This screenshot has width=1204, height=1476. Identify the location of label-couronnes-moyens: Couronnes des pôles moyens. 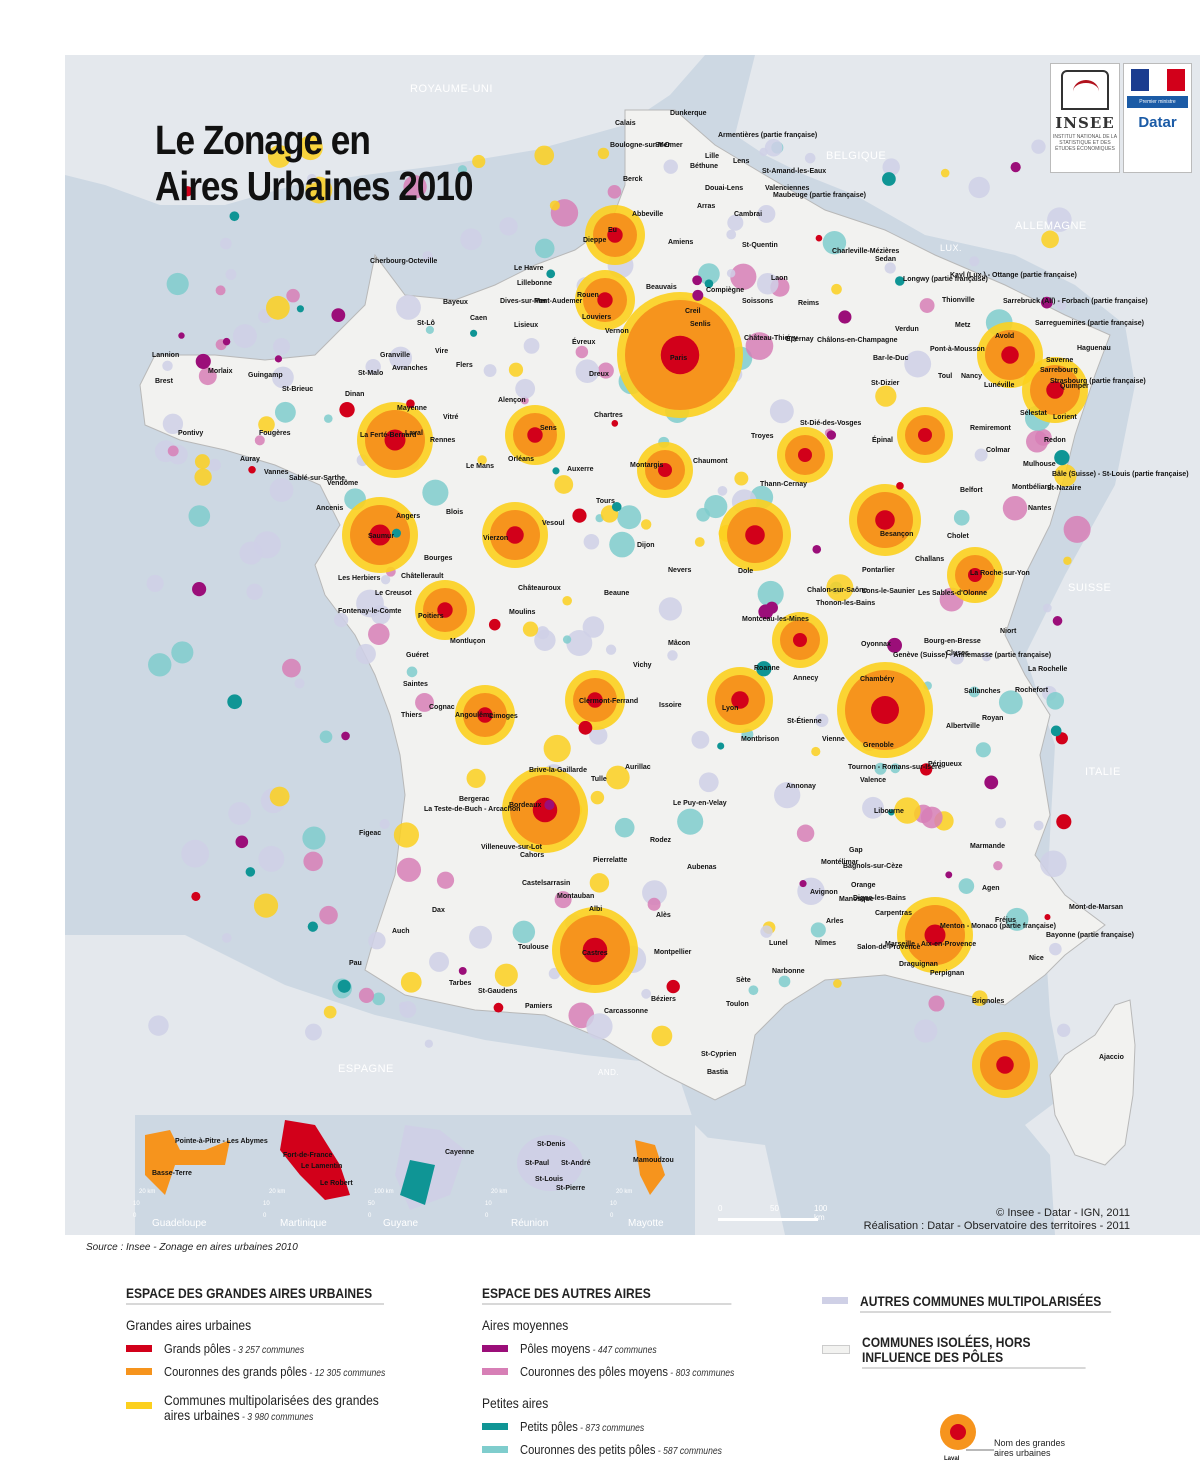
(594, 1371).